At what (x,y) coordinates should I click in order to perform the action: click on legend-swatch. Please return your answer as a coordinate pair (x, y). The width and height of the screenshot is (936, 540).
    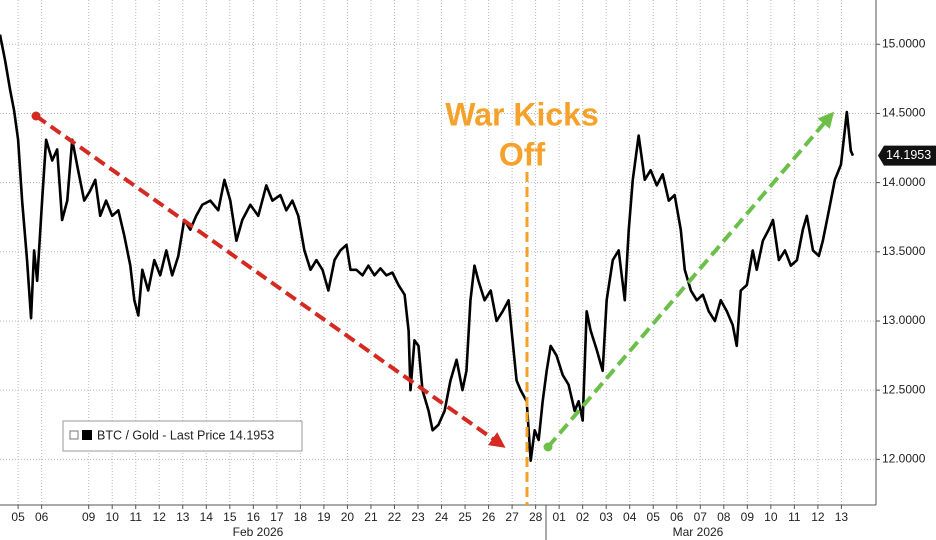
    Looking at the image, I should click on (87, 435).